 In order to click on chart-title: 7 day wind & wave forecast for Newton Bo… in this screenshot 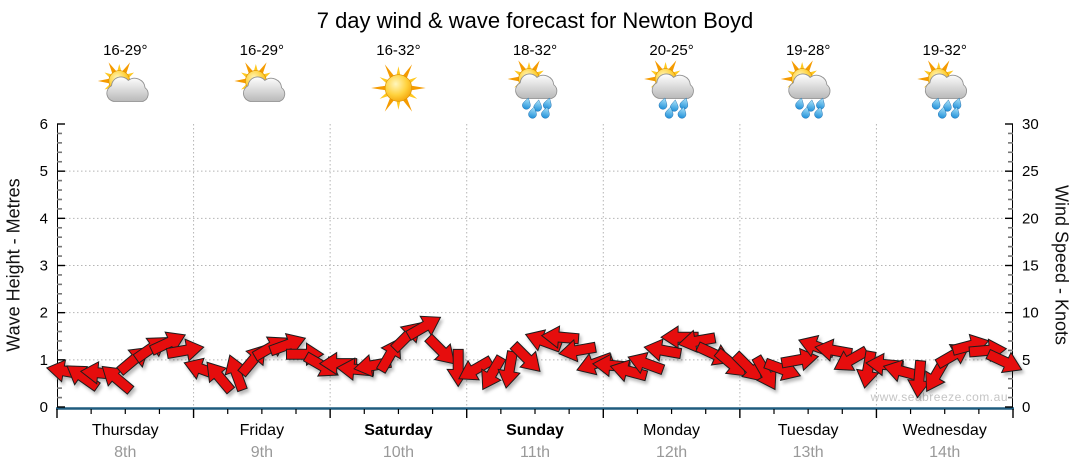, I will do `click(535, 20)`.